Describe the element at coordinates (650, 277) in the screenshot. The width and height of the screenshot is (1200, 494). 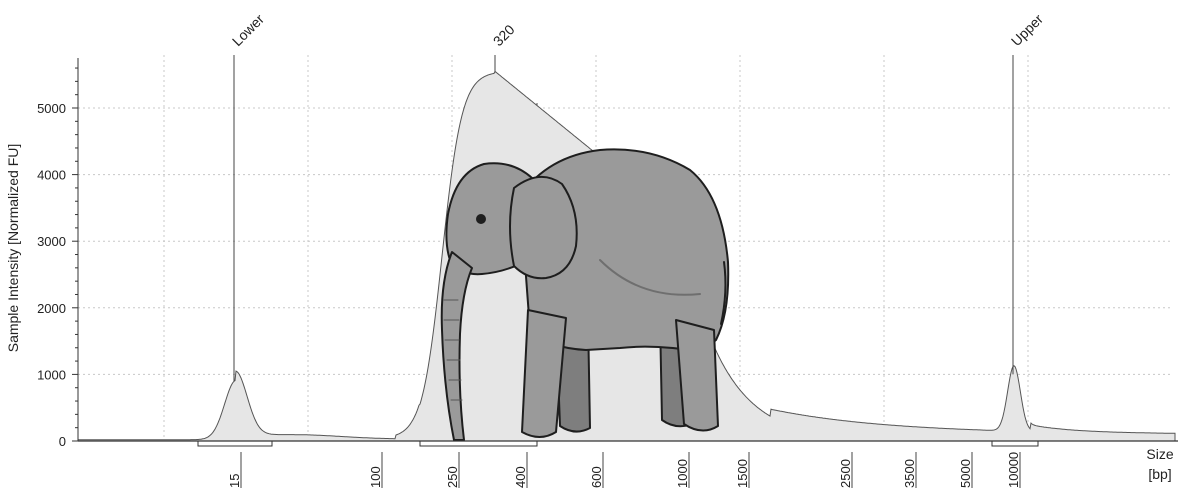
I see `elephant-body-shading` at that location.